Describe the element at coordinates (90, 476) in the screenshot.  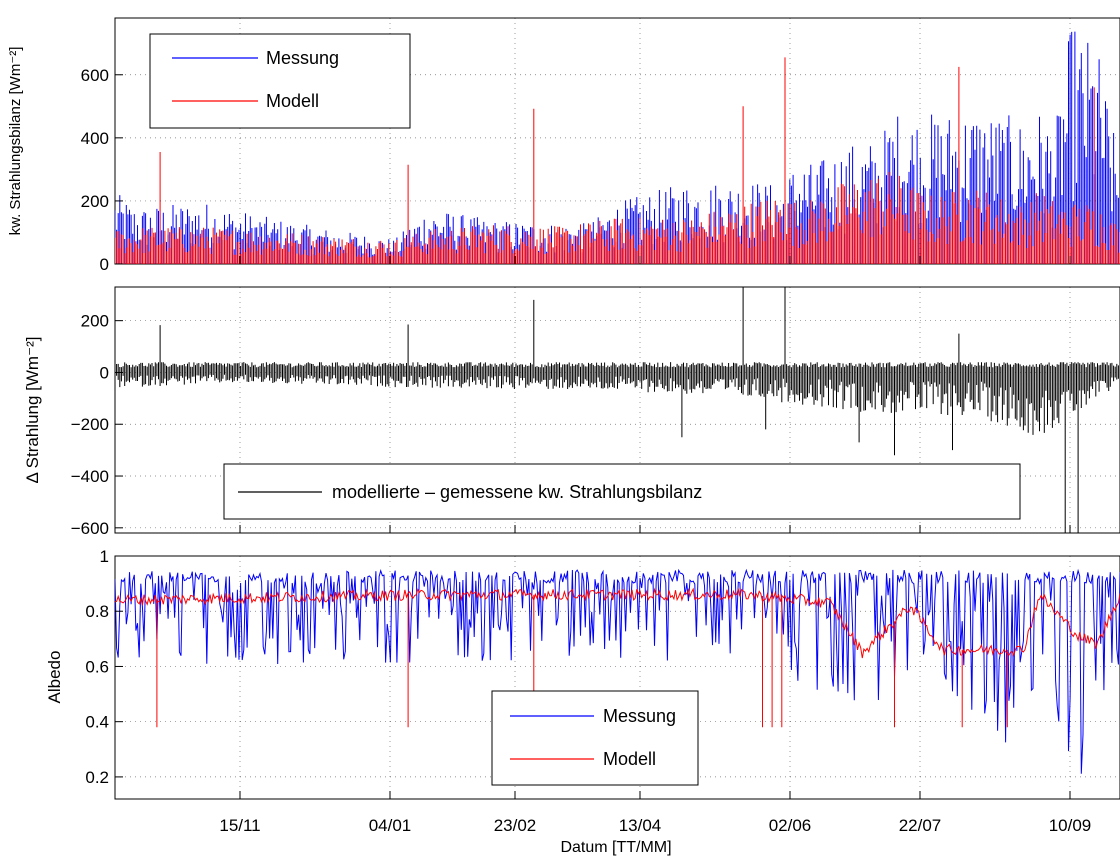
I see `difference-ytick-label: −400` at that location.